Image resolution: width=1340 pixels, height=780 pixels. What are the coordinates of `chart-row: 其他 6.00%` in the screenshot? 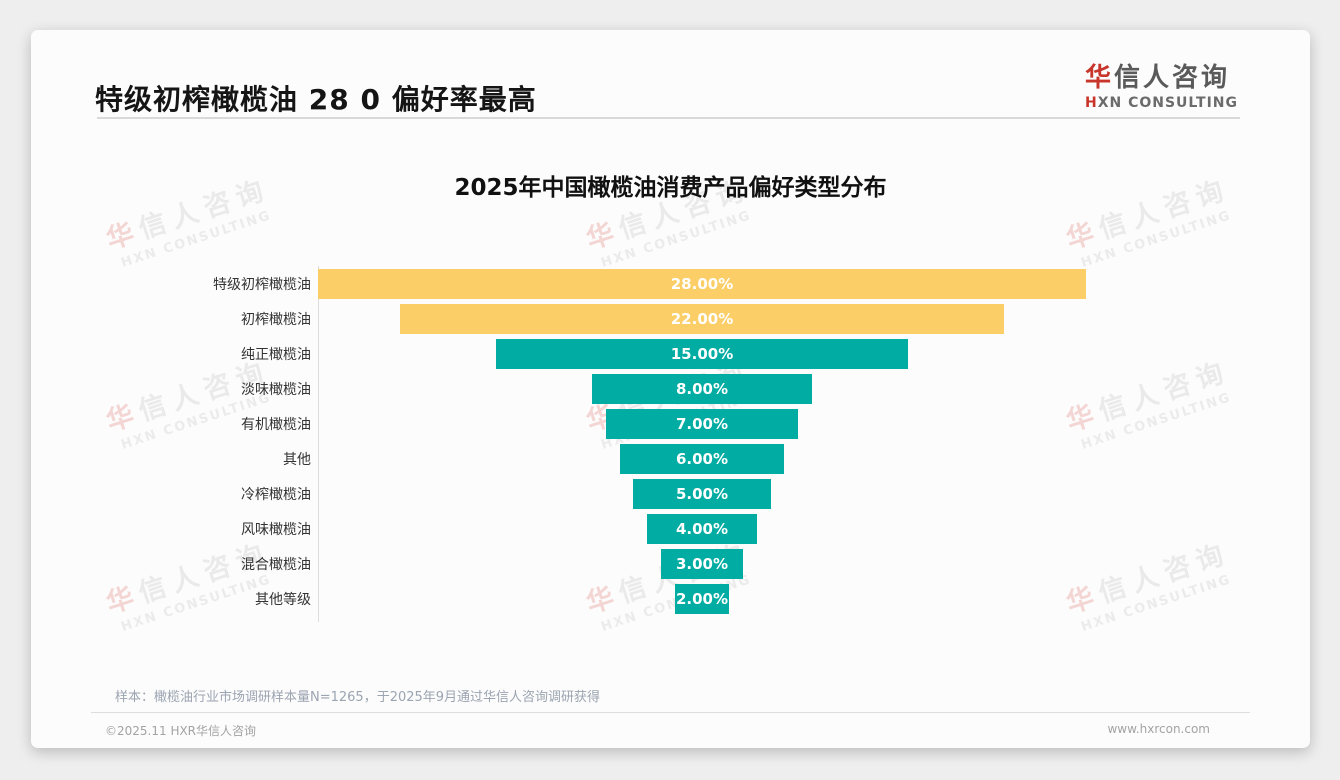 It's located at (682, 459).